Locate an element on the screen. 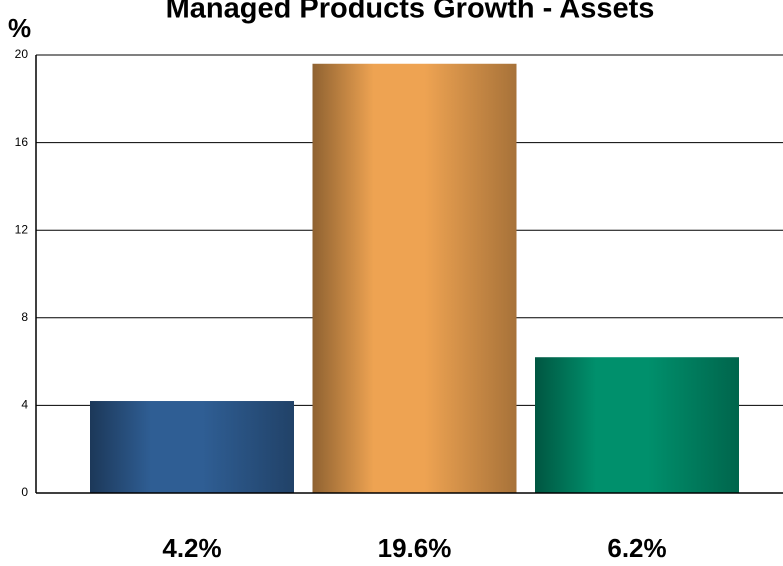 This screenshot has height=566, width=783. y-tick-label: 16 is located at coordinates (22, 142).